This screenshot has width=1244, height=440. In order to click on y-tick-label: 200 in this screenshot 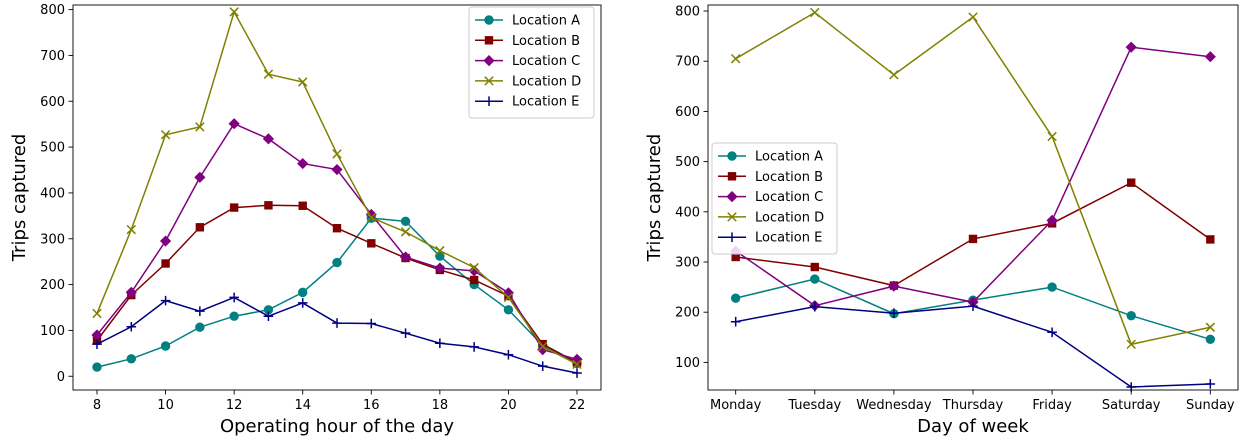, I will do `click(52, 285)`.